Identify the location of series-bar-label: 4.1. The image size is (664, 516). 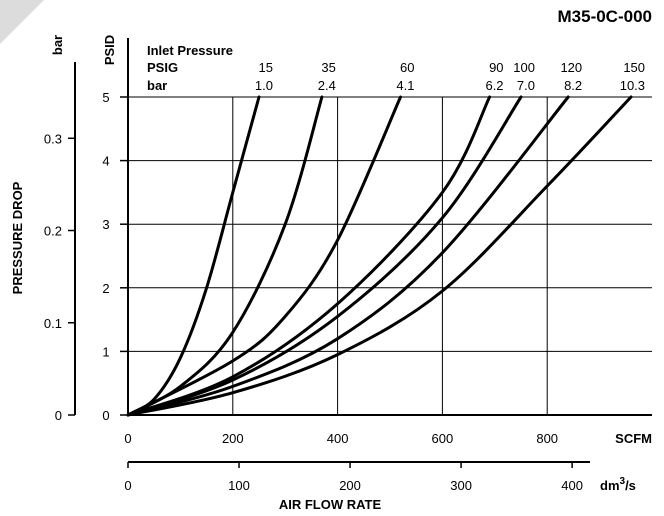
(405, 85).